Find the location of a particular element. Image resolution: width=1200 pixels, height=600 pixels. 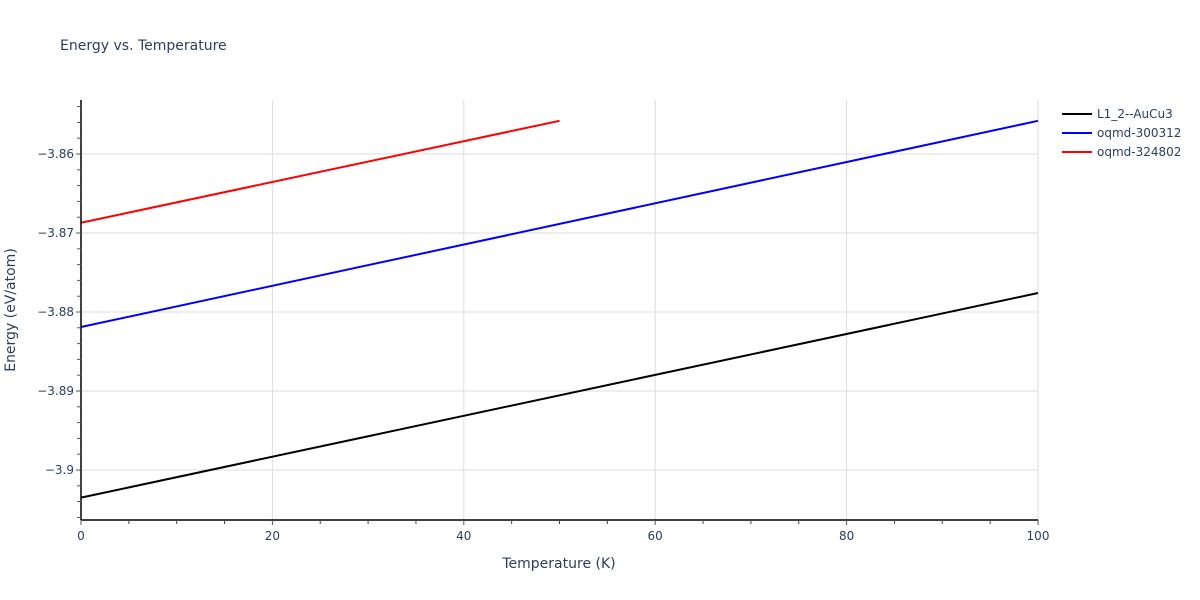

y-axis-ticks: −3.9 −3.89 −3.88 −3.87 −3.86 is located at coordinates (59, 312).